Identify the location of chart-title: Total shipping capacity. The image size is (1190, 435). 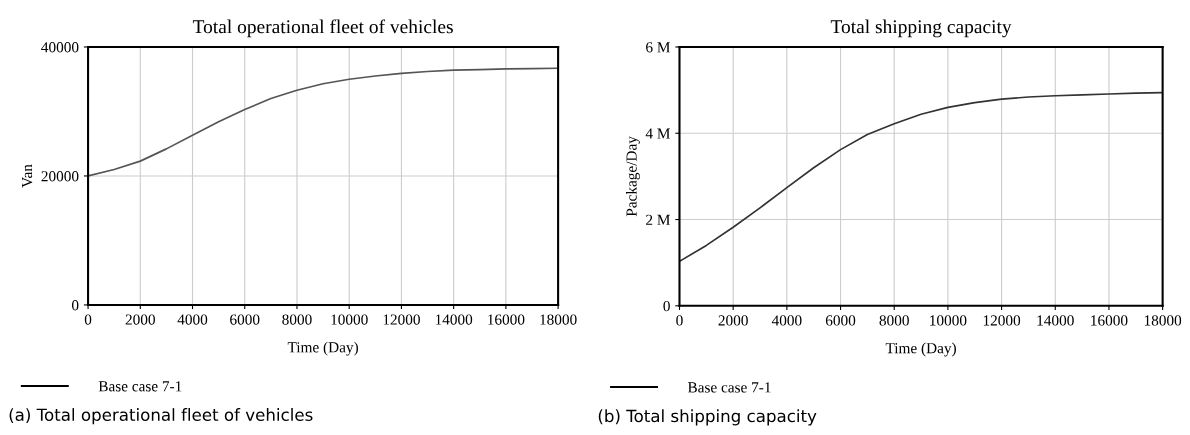
(921, 28).